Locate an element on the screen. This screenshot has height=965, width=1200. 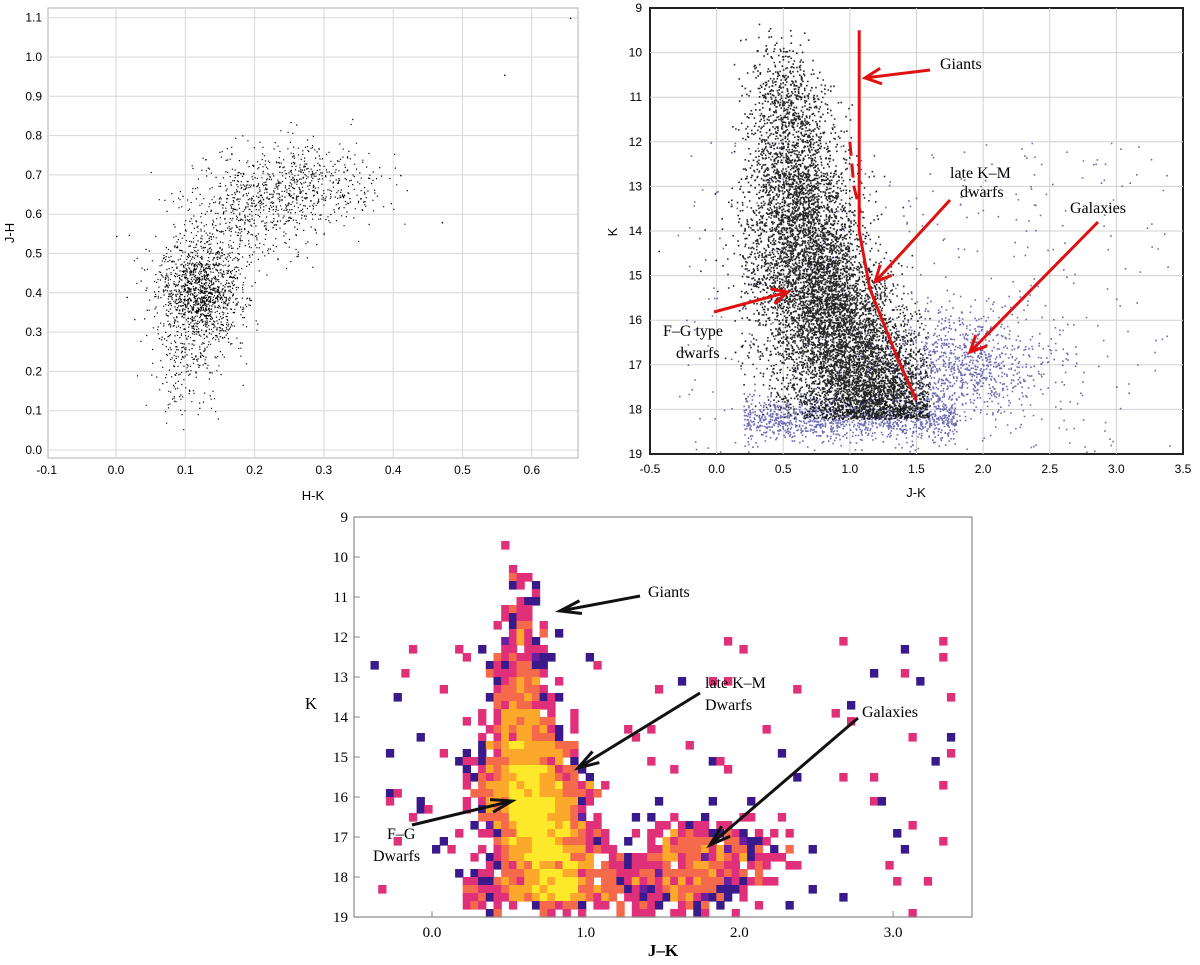
y-tick-label: 19 is located at coordinates (340, 918).